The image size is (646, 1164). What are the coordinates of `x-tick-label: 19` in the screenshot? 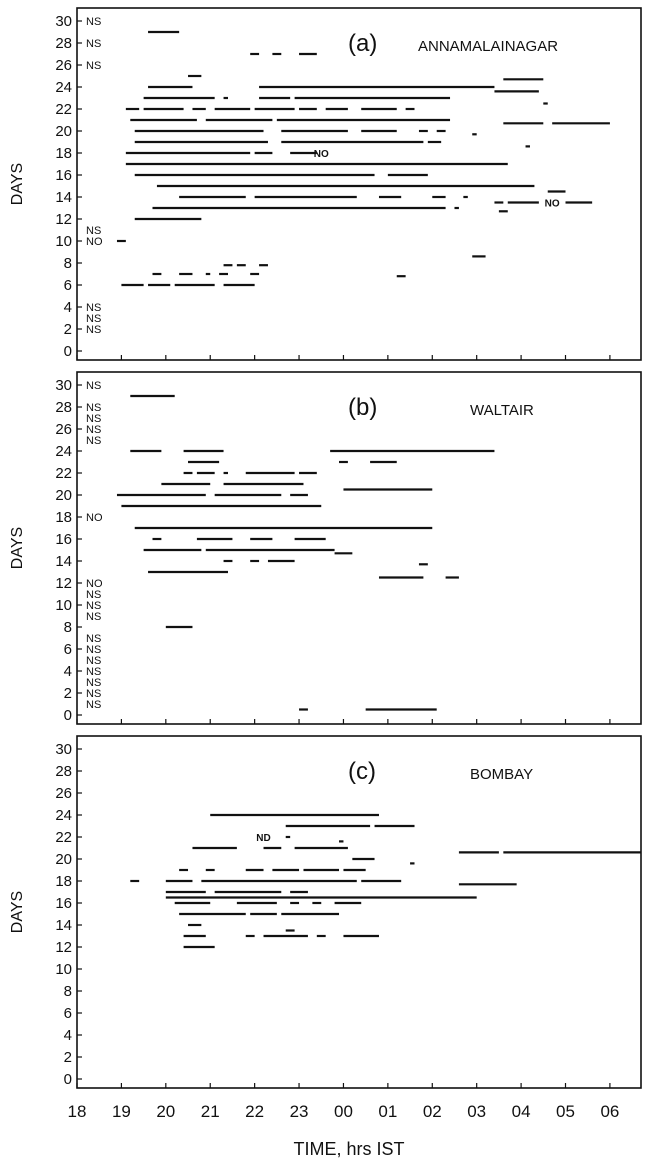 It's located at (121, 1111).